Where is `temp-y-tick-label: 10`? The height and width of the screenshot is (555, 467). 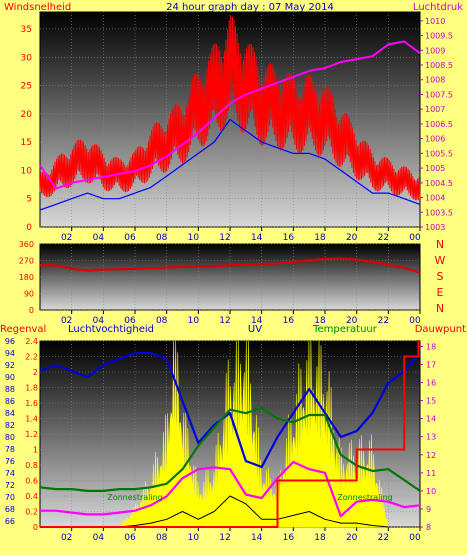 temp-y-tick-label: 10 is located at coordinates (431, 491).